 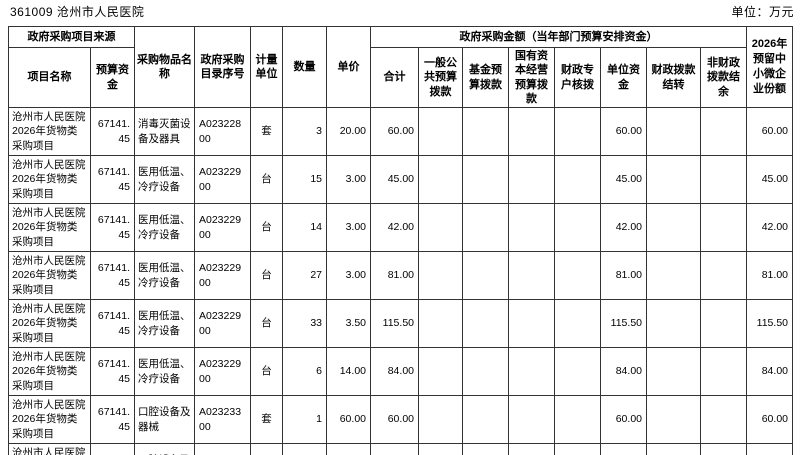 What do you see at coordinates (348, 67) in the screenshot?
I see `header-unit-price: 单价` at bounding box center [348, 67].